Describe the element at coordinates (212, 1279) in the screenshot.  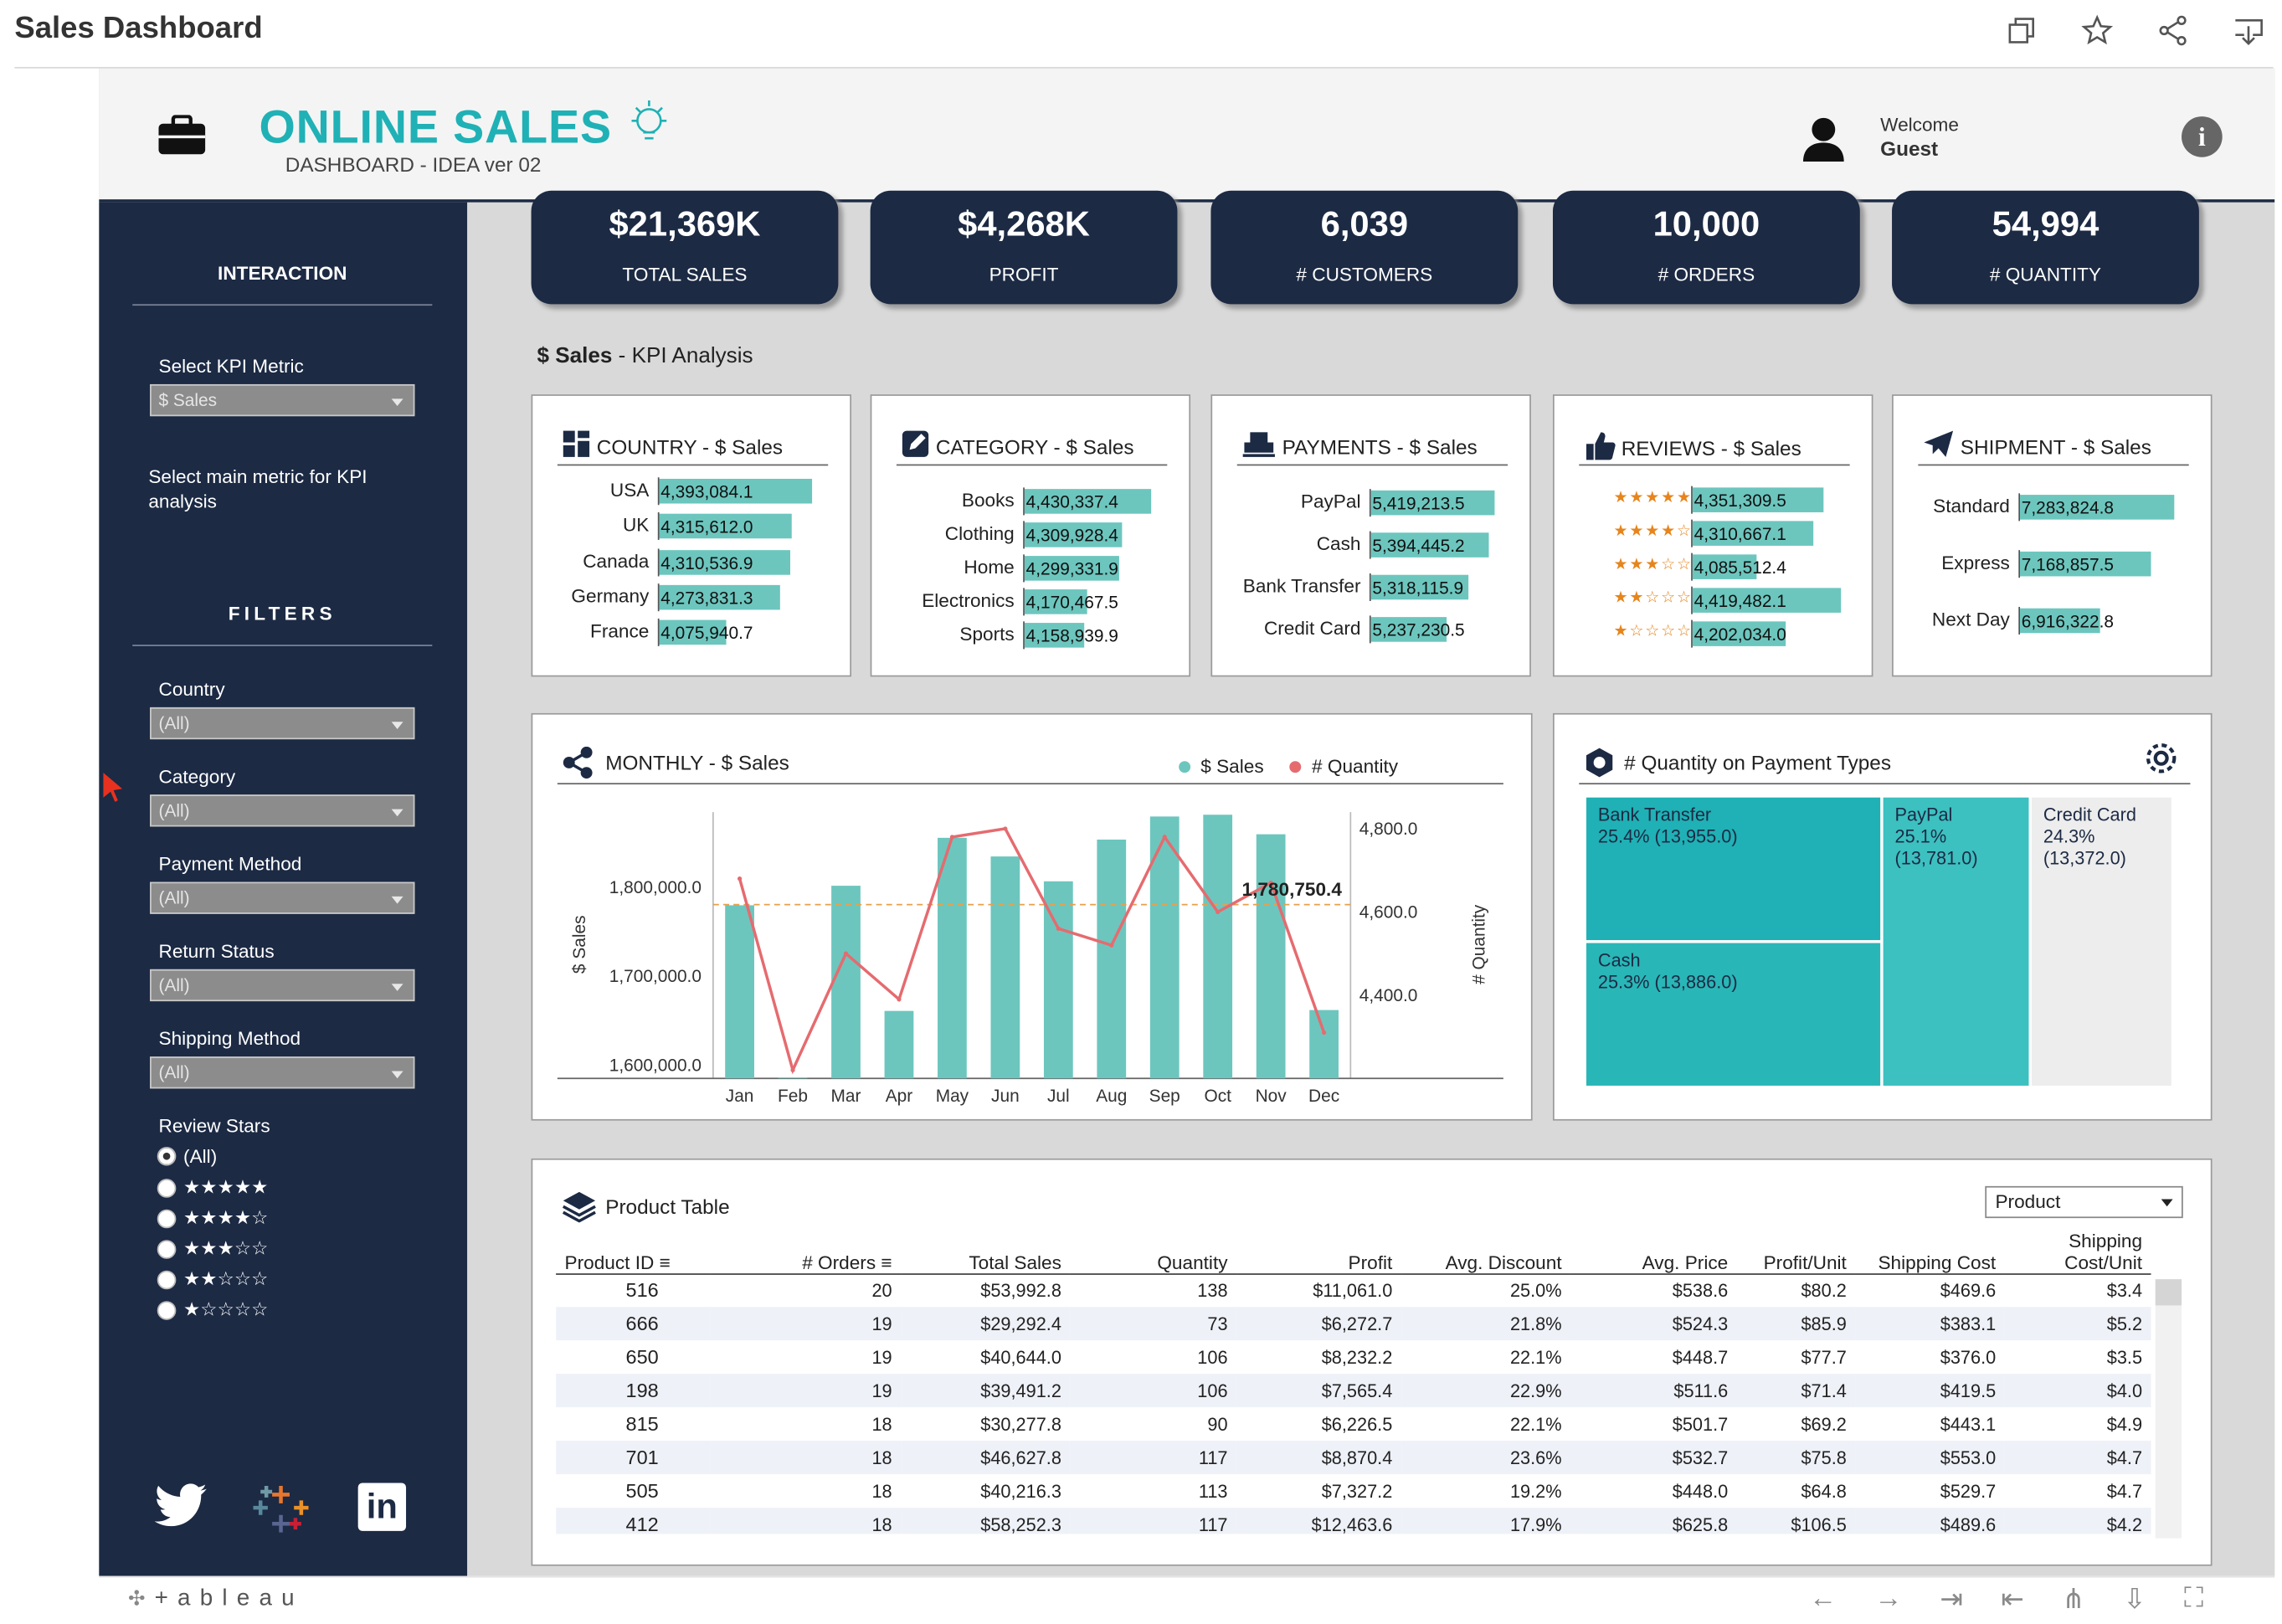
I see `review-option-2: ★★☆☆☆` at that location.